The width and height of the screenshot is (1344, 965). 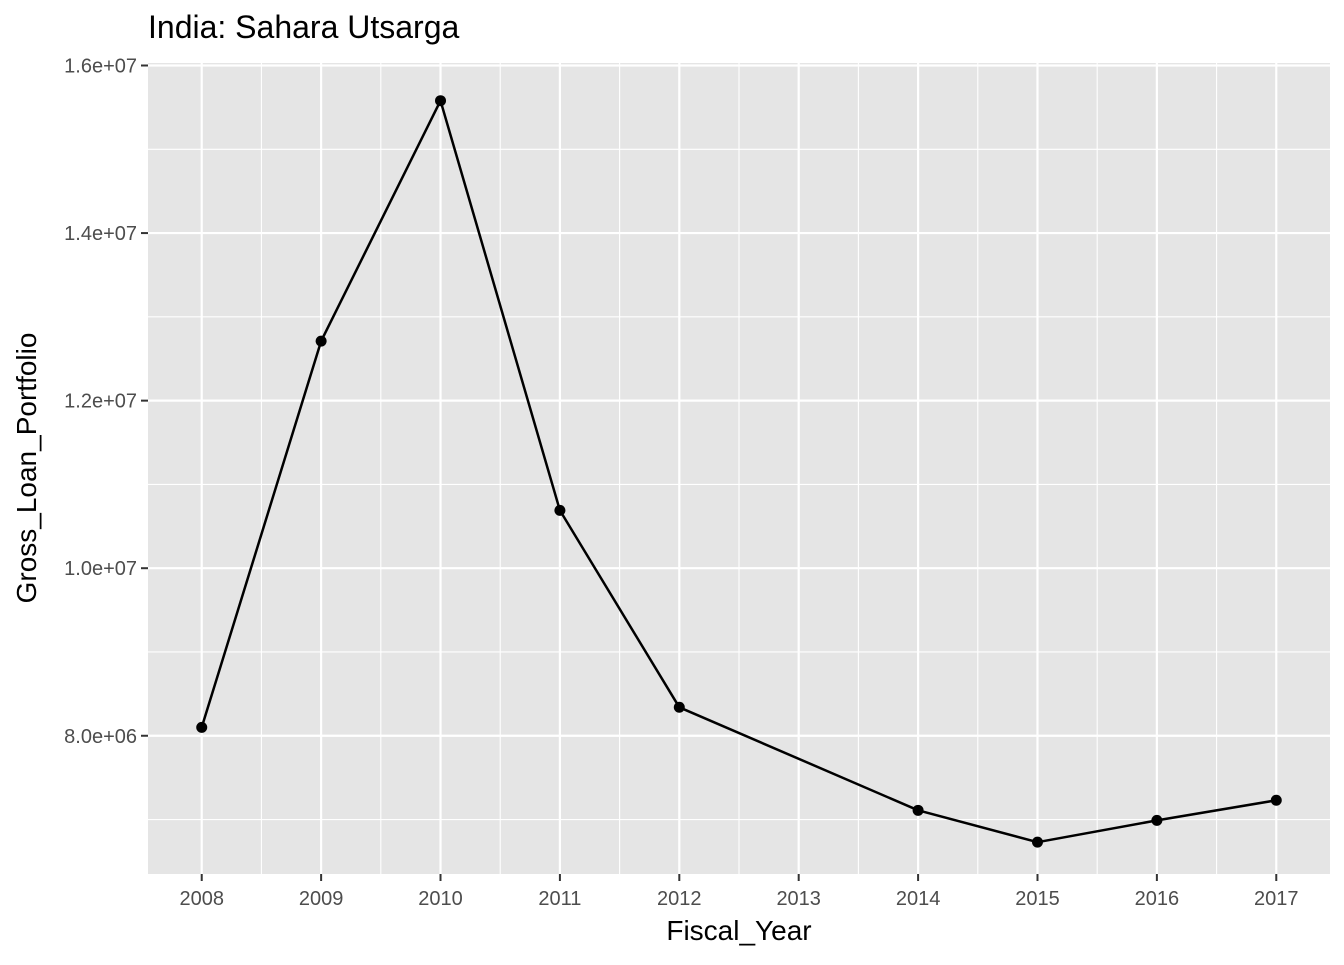 What do you see at coordinates (738, 930) in the screenshot?
I see `x-axis-title: Fiscal_Year` at bounding box center [738, 930].